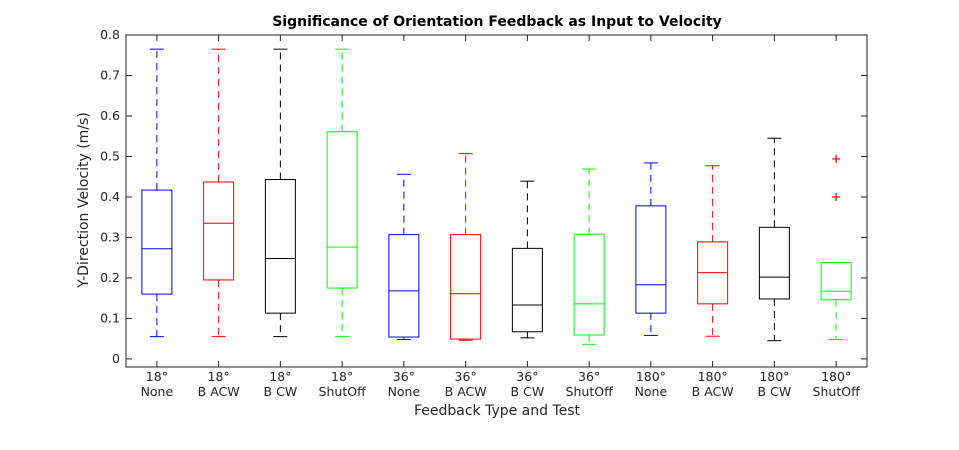 This screenshot has height=450, width=959. Describe the element at coordinates (110, 196) in the screenshot. I see `y-tick-label: 0.4` at that location.